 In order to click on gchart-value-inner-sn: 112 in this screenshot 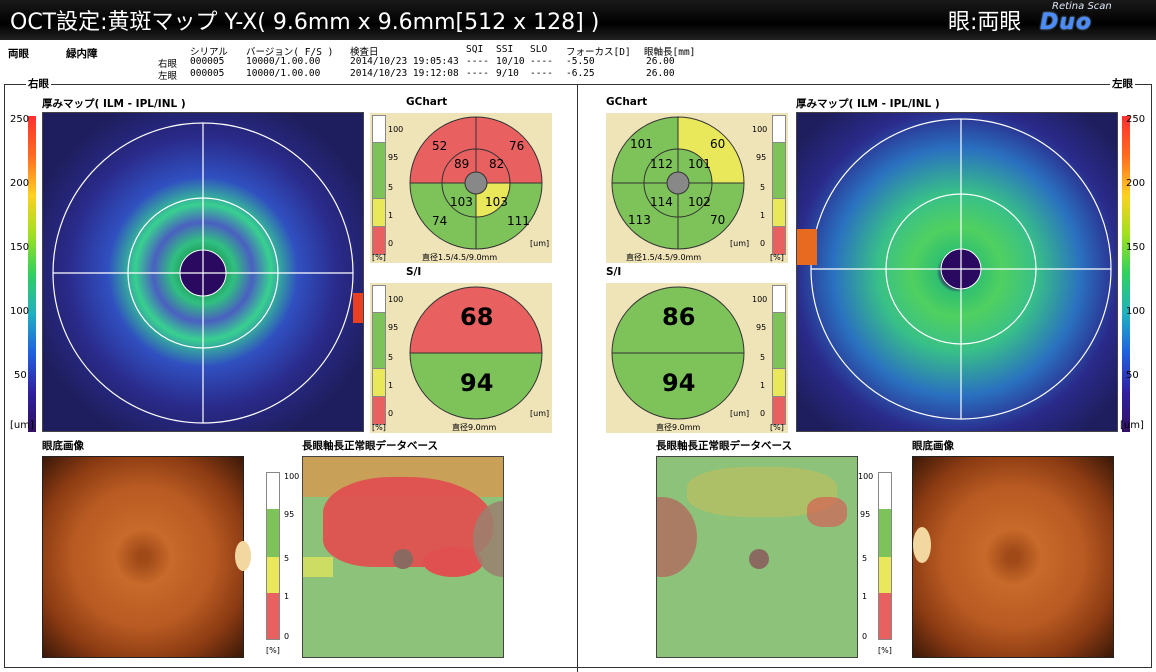, I will do `click(661, 164)`.